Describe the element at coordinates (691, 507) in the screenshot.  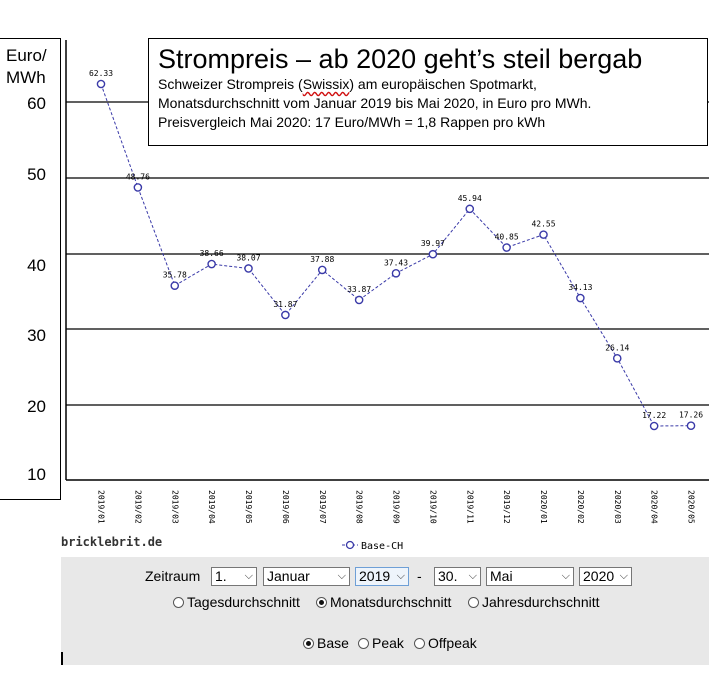
I see `x-tick-label: 2020/05` at that location.